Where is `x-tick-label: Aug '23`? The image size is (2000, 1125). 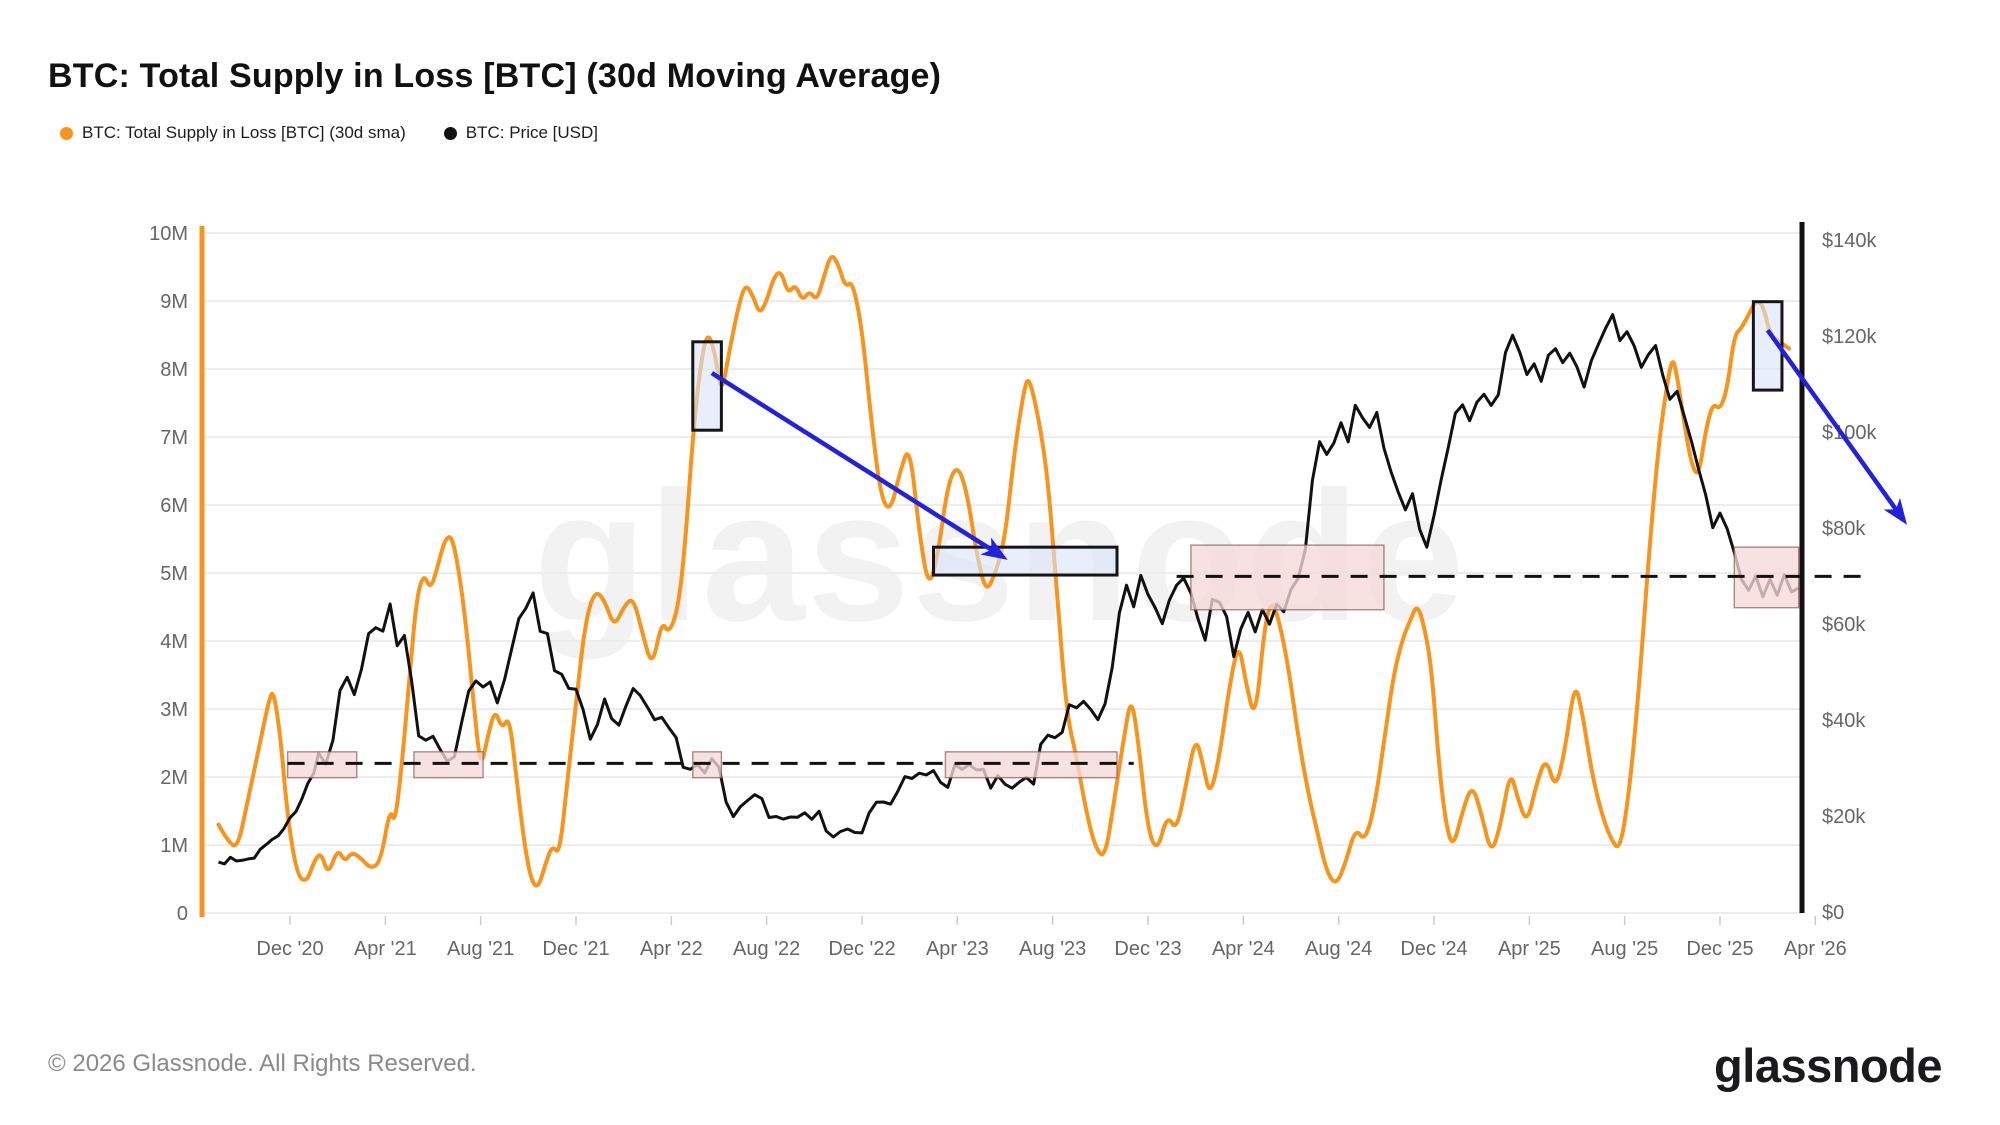
x-tick-label: Aug '23 is located at coordinates (1052, 949).